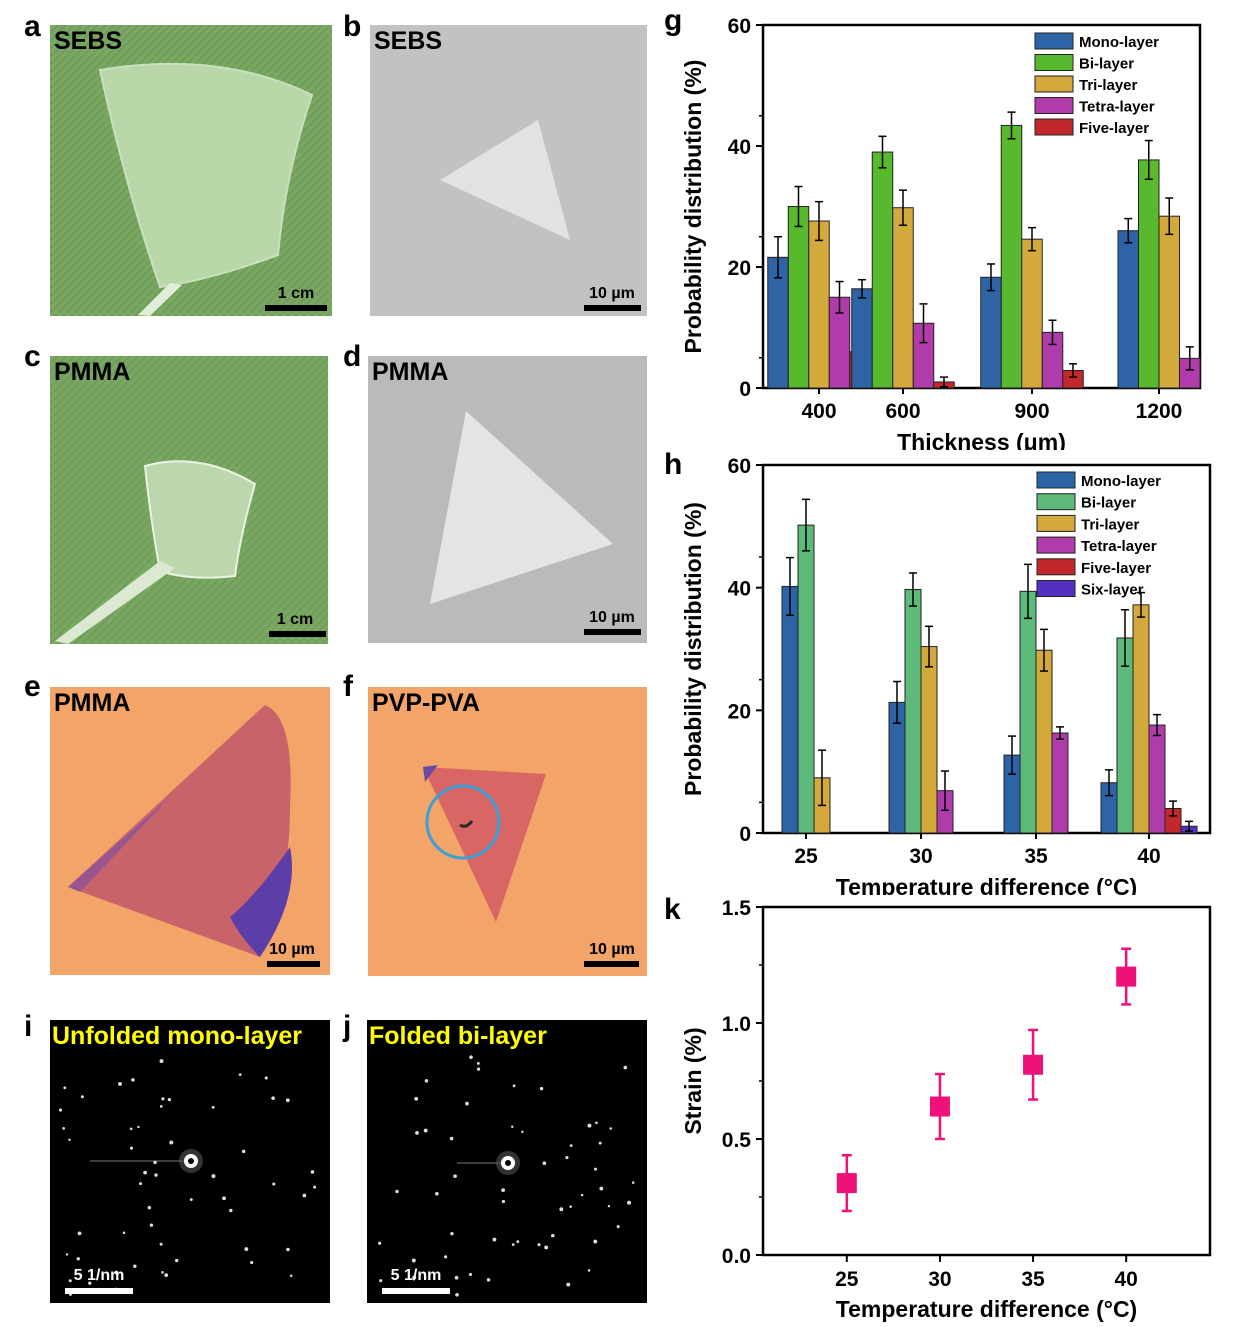  What do you see at coordinates (1036, 856) in the screenshot?
I see `x-tick-label: 35` at bounding box center [1036, 856].